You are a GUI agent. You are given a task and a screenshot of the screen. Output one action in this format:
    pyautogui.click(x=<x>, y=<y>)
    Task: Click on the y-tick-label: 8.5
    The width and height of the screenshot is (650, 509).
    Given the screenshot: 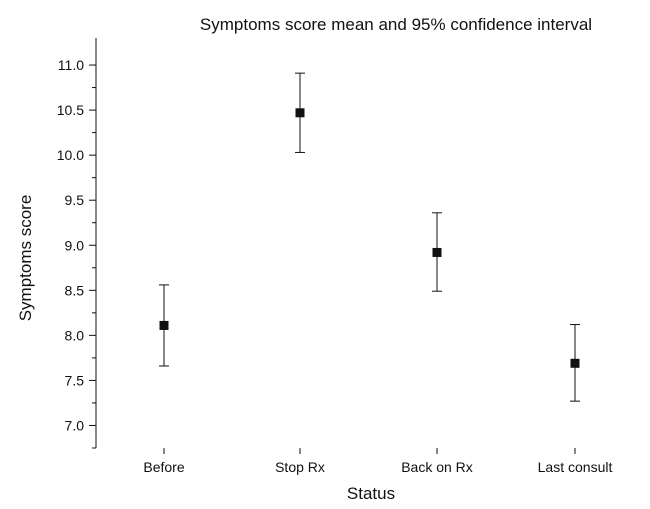 What is the action you would take?
    pyautogui.click(x=75, y=290)
    